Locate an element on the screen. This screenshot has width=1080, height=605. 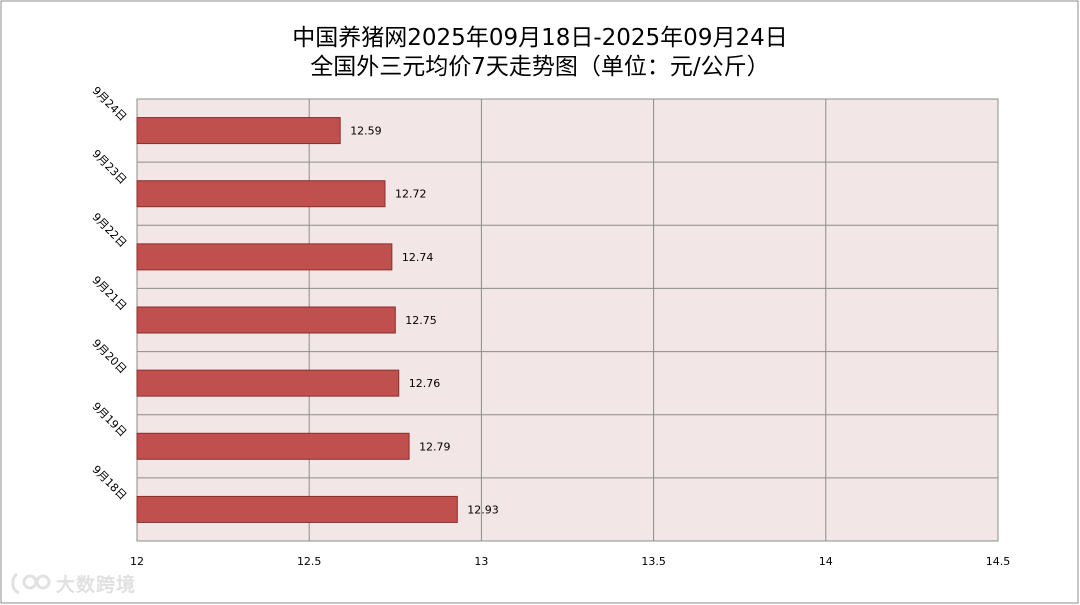
category-label: 9月24日 is located at coordinates (109, 104).